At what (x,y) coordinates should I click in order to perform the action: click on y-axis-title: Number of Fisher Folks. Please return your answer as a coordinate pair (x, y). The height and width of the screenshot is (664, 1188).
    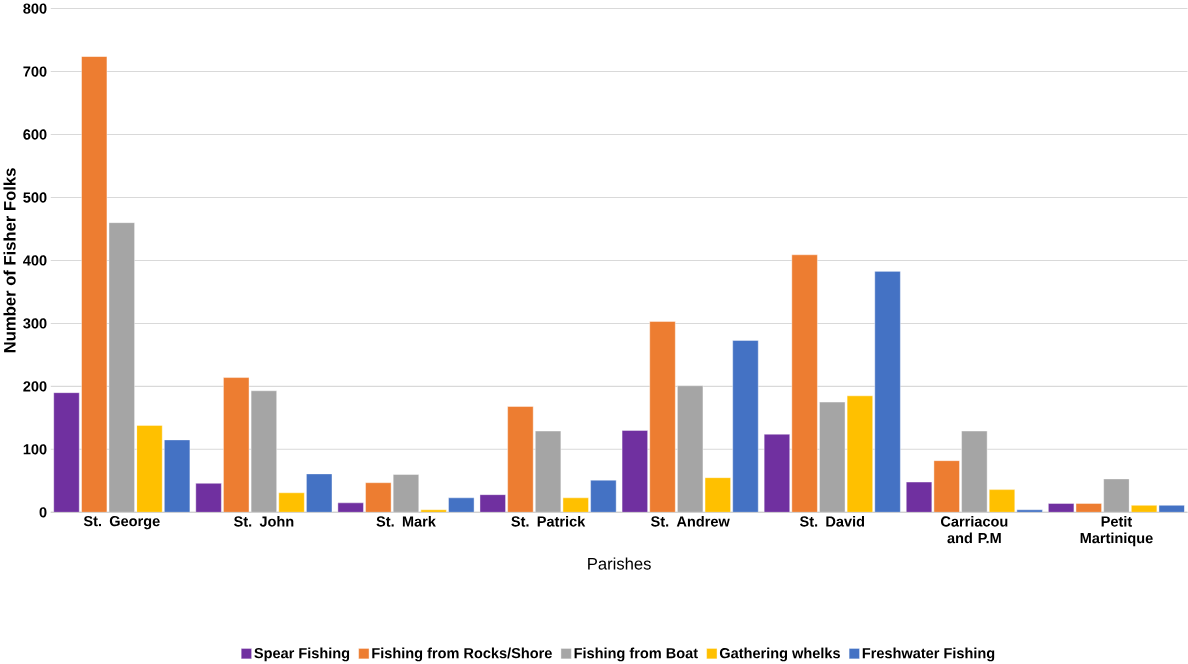
    Looking at the image, I should click on (9, 260).